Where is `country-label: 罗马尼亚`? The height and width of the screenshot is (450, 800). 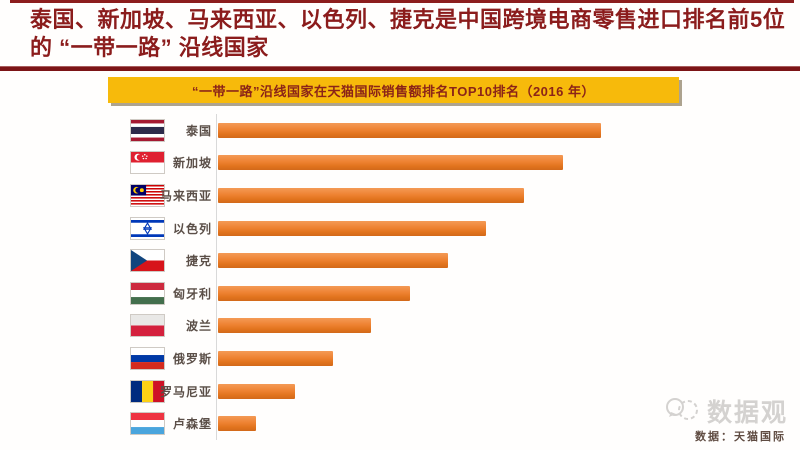 country-label: 罗马尼亚 is located at coordinates (186, 391).